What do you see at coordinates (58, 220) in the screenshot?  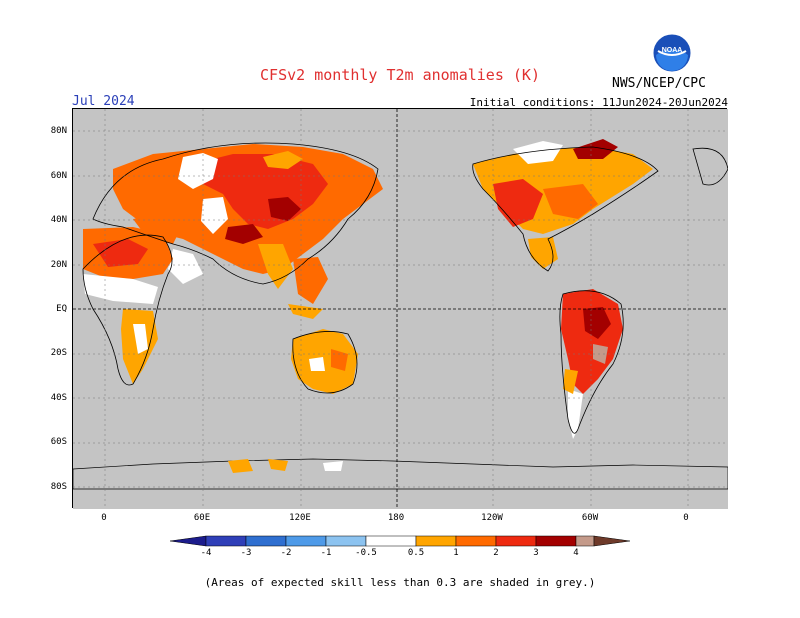 I see `lat-label-40n: 40N` at bounding box center [58, 220].